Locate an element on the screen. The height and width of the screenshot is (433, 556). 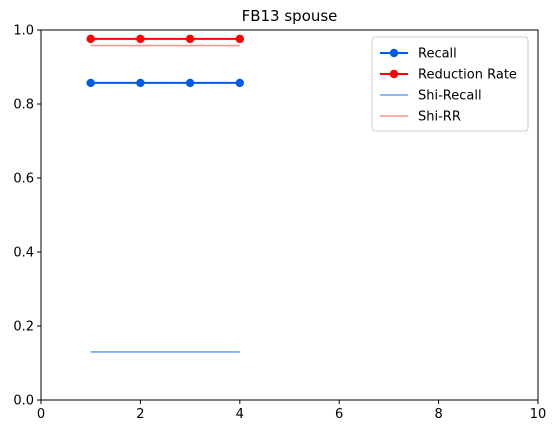
legend-item-reduction-rate: Reduction Rate is located at coordinates (448, 75).